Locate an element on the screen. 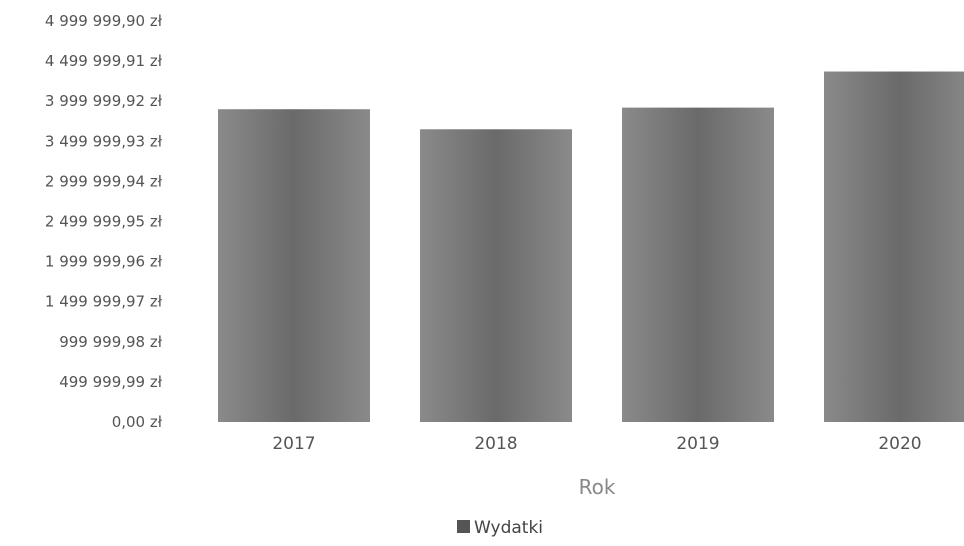  legend: Wydatki is located at coordinates (500, 528).